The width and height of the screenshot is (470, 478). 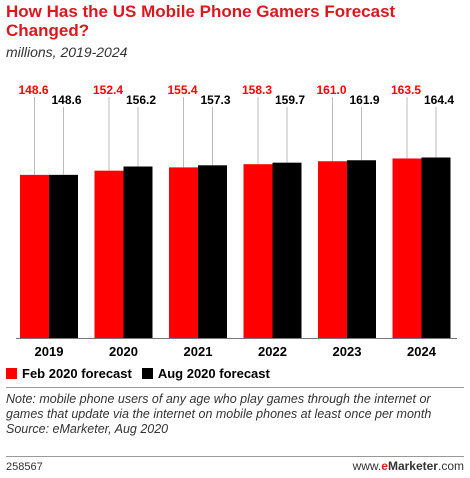 I want to click on data-label-aug-2020: 156.2, so click(x=141, y=100).